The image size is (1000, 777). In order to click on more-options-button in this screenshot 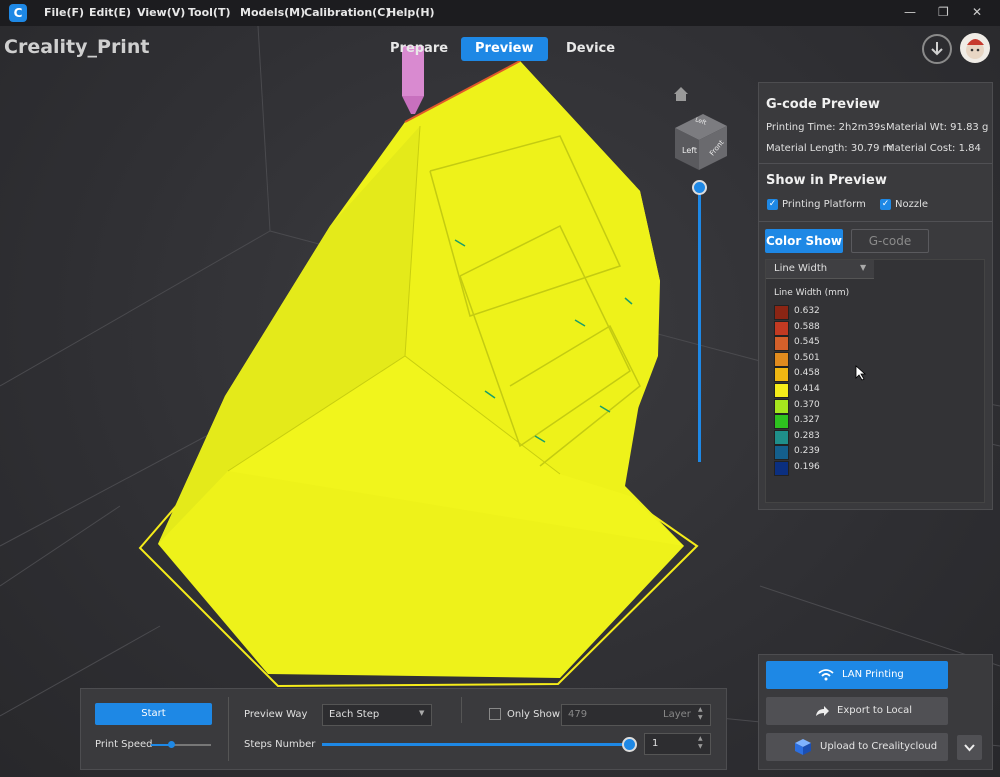, I will do `click(969, 747)`.